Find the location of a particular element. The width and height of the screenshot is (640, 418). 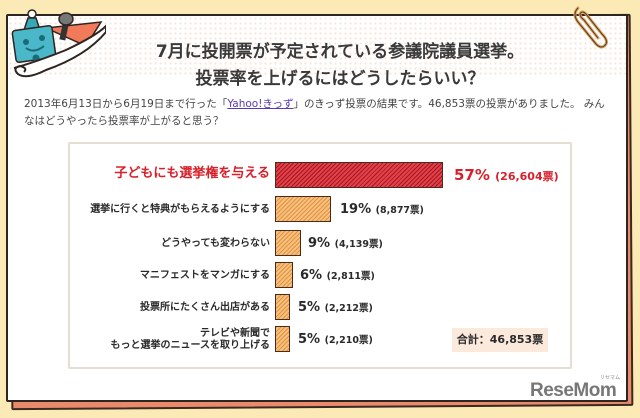

row-value: 5% (2,212票) is located at coordinates (335, 307).